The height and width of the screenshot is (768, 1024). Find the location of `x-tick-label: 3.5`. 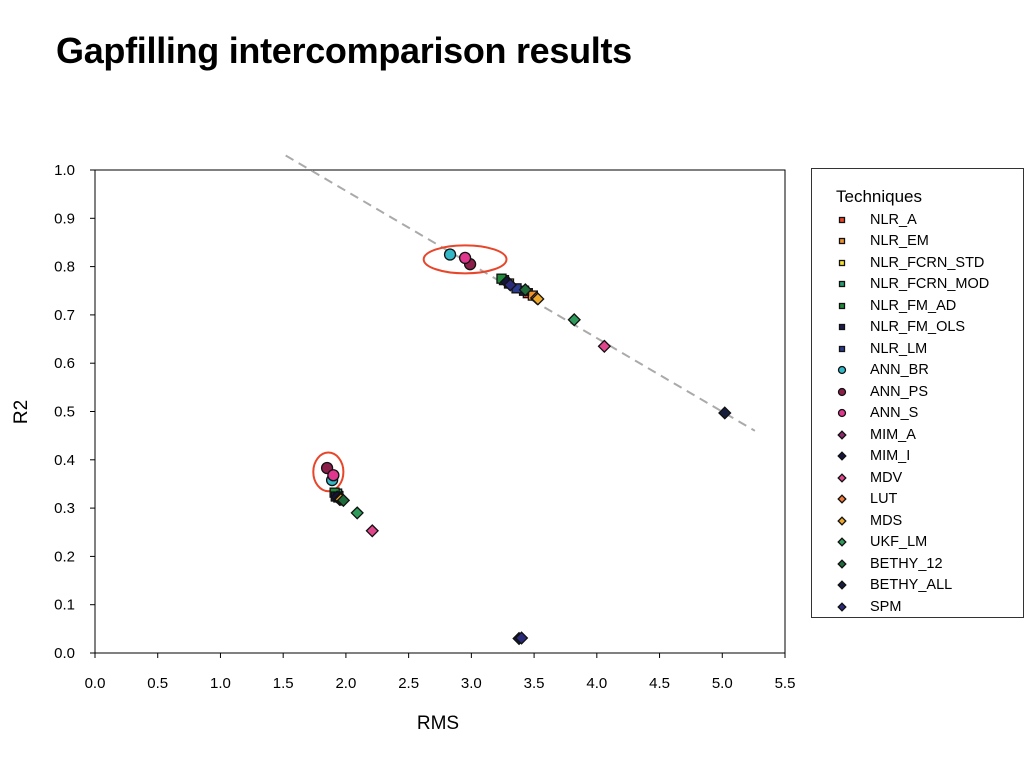

x-tick-label: 3.5 is located at coordinates (534, 683).